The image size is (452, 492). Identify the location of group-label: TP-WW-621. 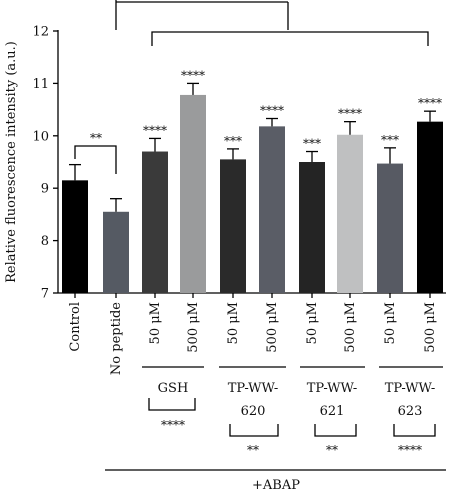
(332, 400).